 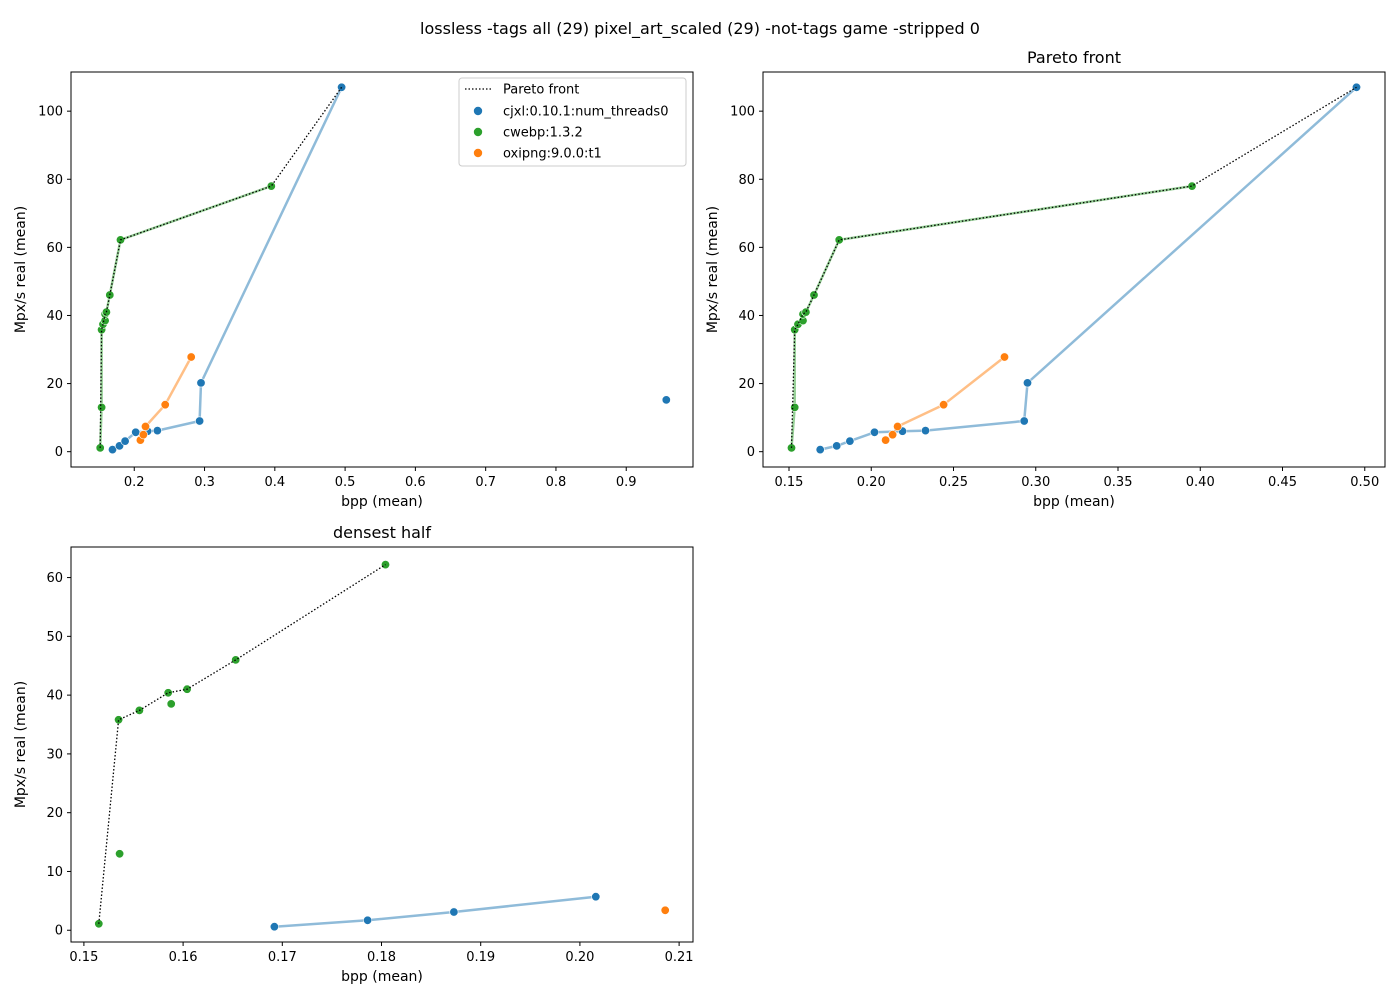 What do you see at coordinates (1118, 482) in the screenshot?
I see `x-tick-label: 0.35` at bounding box center [1118, 482].